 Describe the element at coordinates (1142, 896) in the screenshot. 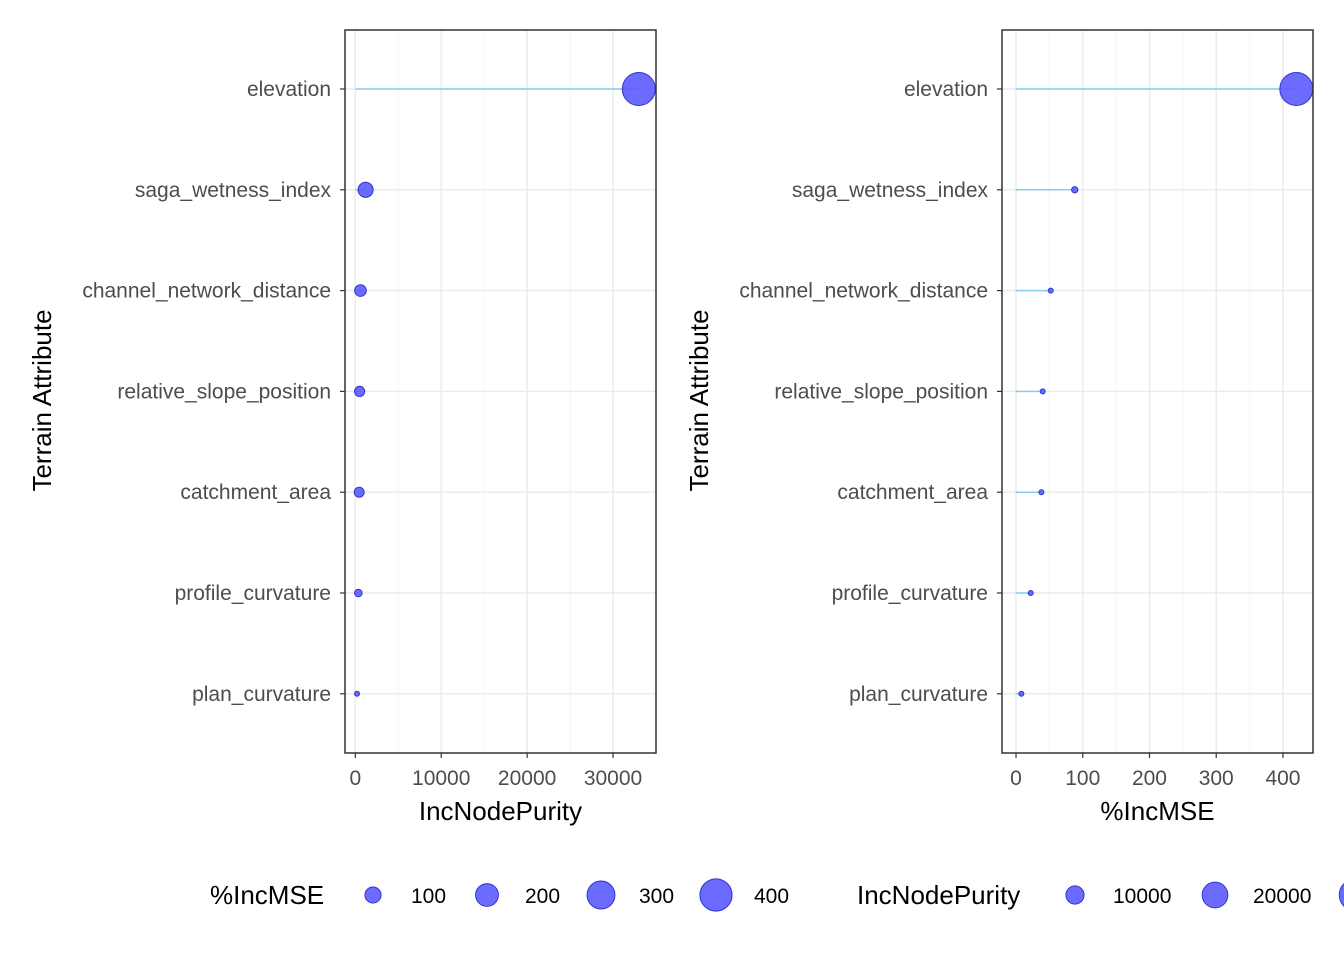

I see `legend-label: 10000` at that location.